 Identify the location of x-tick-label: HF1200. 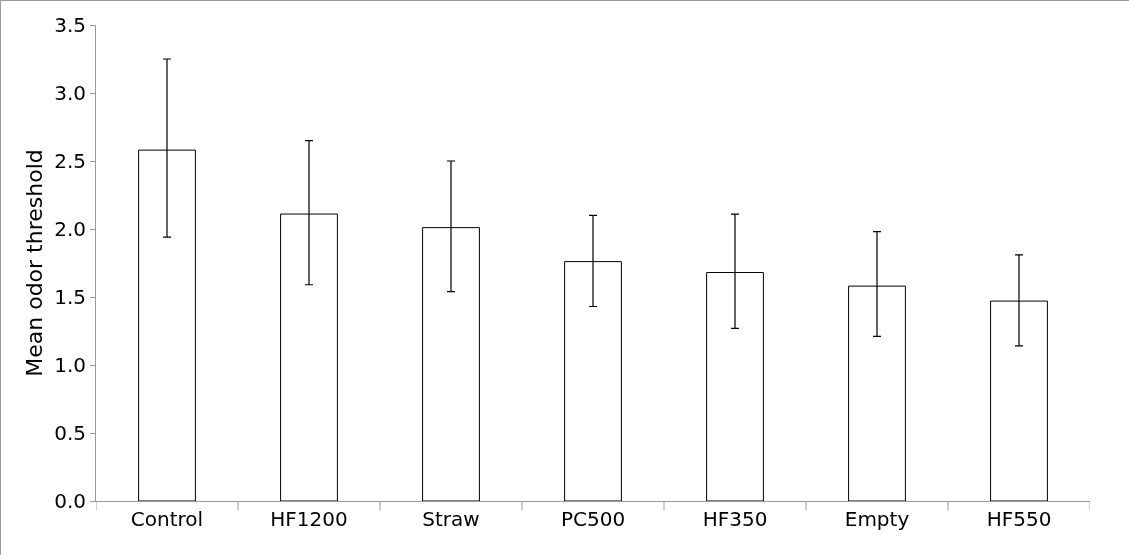
(309, 519).